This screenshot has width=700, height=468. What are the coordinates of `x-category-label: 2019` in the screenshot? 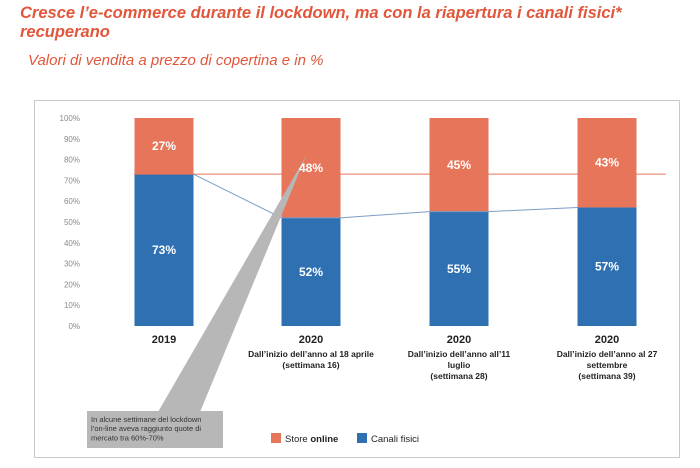 It's located at (164, 340).